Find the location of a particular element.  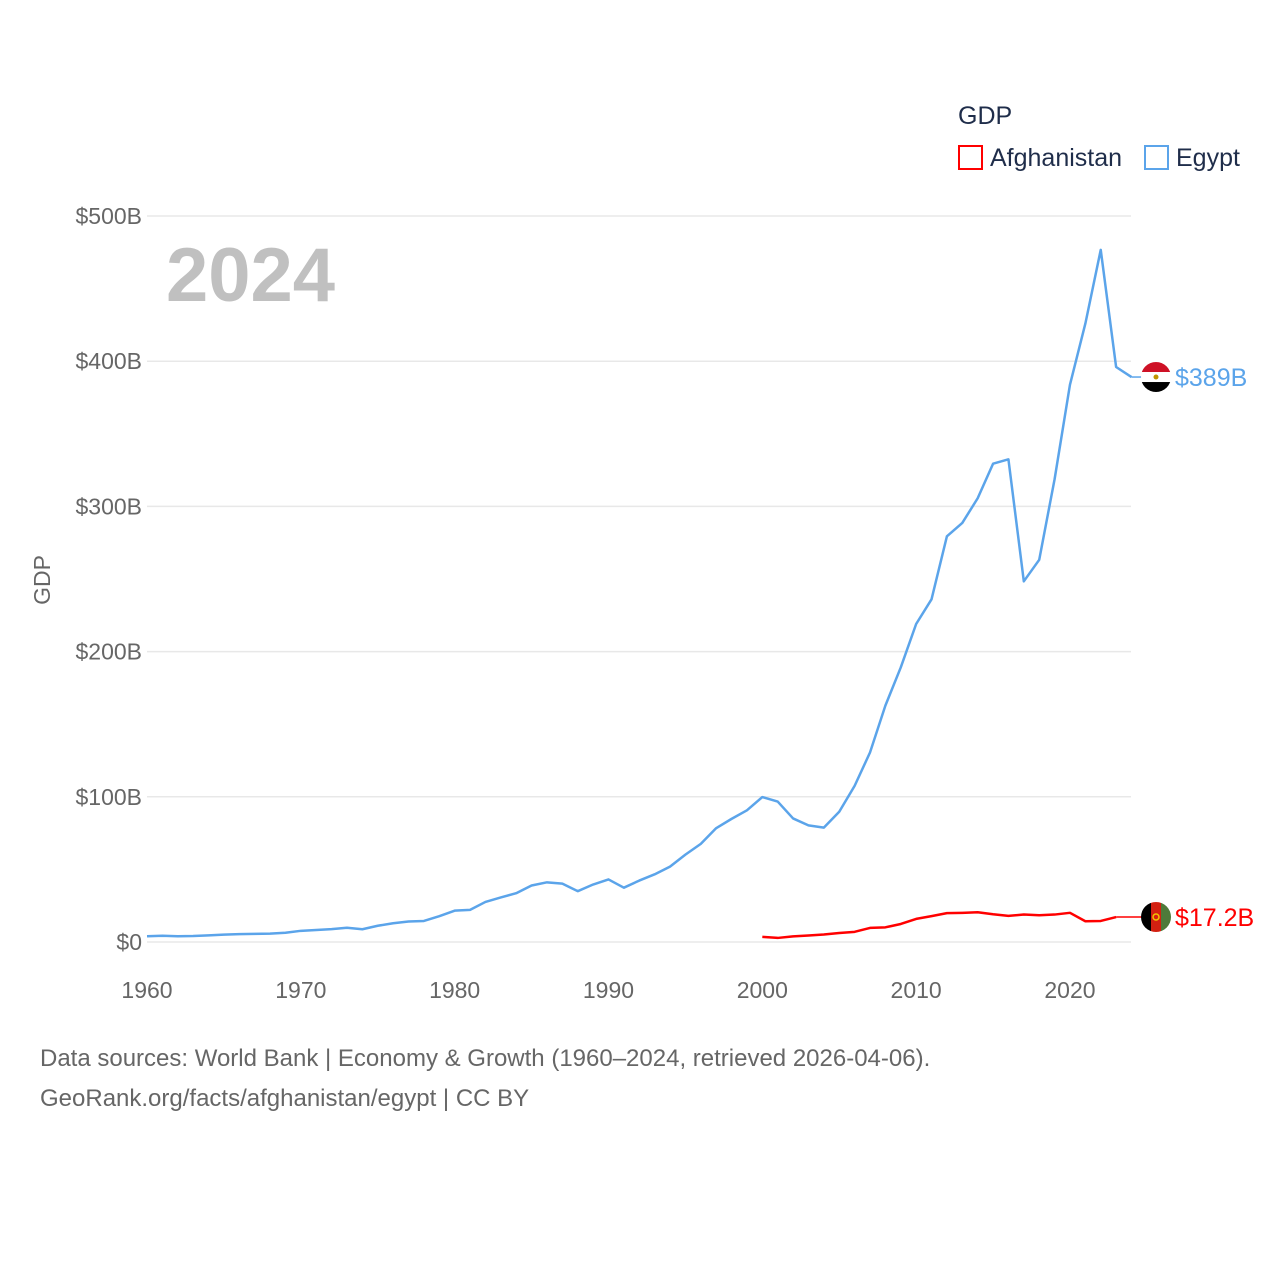

y-tick-label: $400B is located at coordinates (108, 361).